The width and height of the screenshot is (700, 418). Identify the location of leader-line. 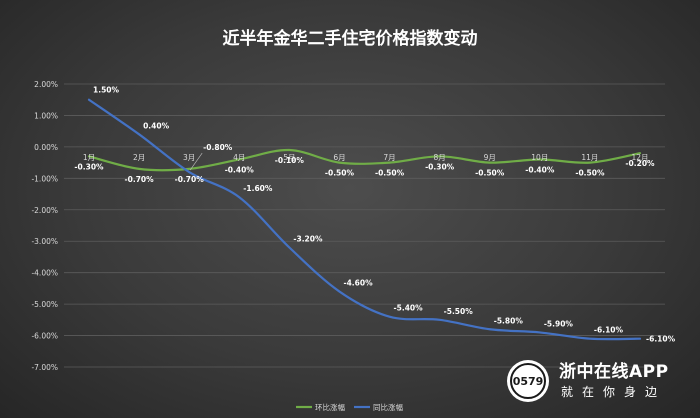
(196, 161).